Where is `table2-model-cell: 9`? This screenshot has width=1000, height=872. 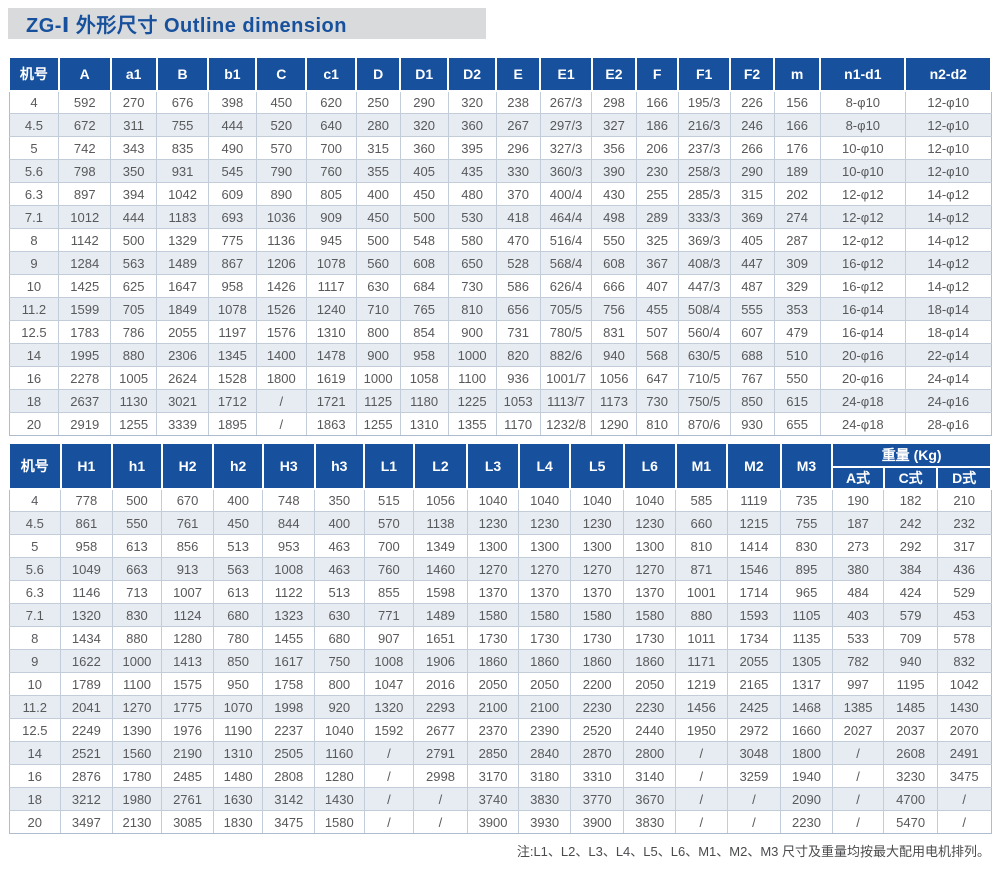 table2-model-cell: 9 is located at coordinates (35, 661).